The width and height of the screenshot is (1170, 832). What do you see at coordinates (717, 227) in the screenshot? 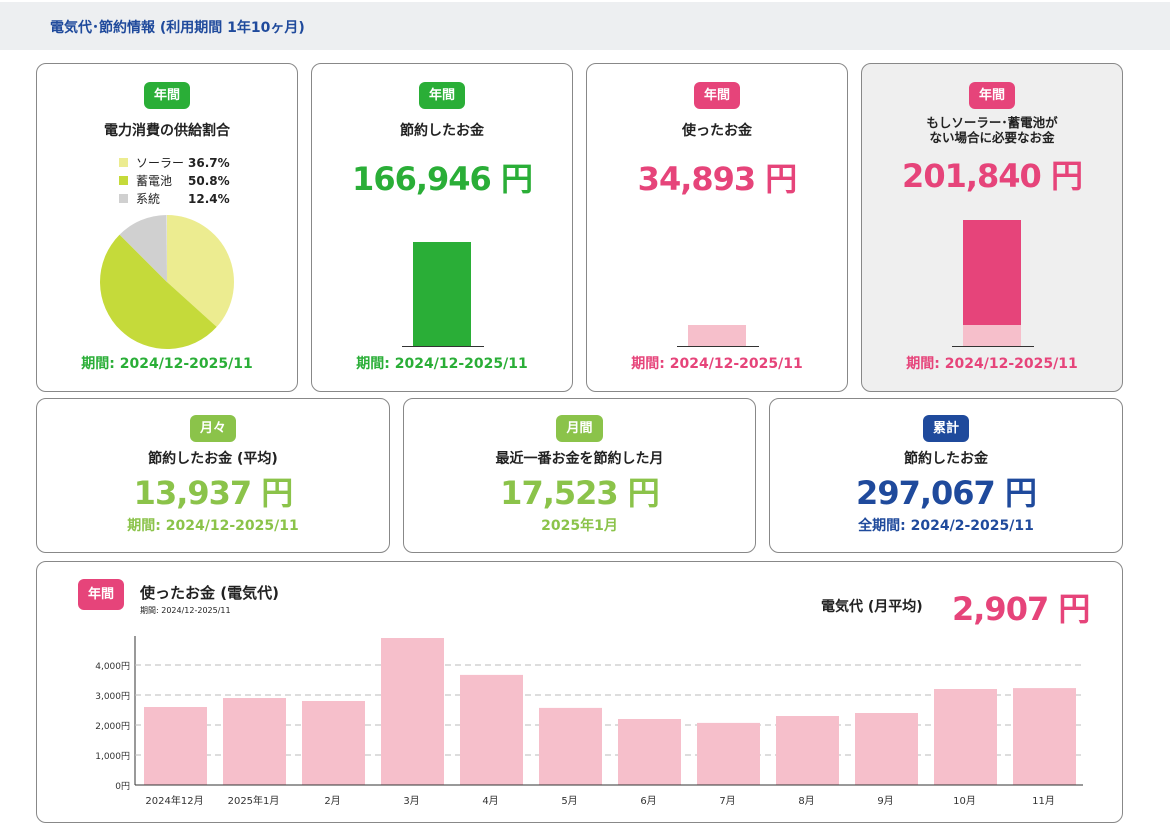
I see `used-money-card: 年間 使ったお金 34,893 円 期間: 2024/12-2025/11` at bounding box center [717, 227].